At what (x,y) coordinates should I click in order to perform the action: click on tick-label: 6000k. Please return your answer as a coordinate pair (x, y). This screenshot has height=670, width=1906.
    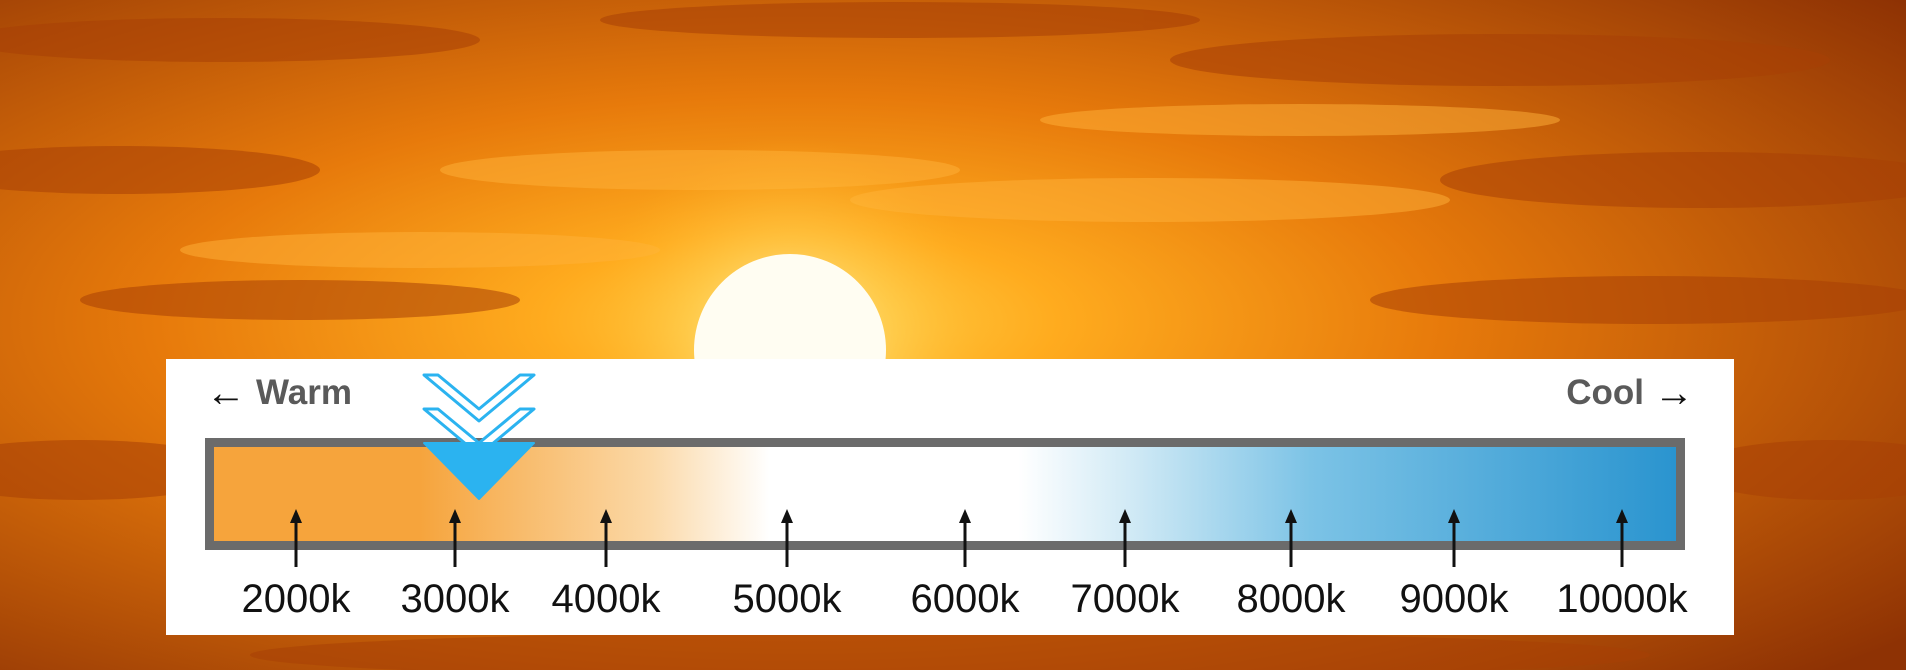
    Looking at the image, I should click on (965, 599).